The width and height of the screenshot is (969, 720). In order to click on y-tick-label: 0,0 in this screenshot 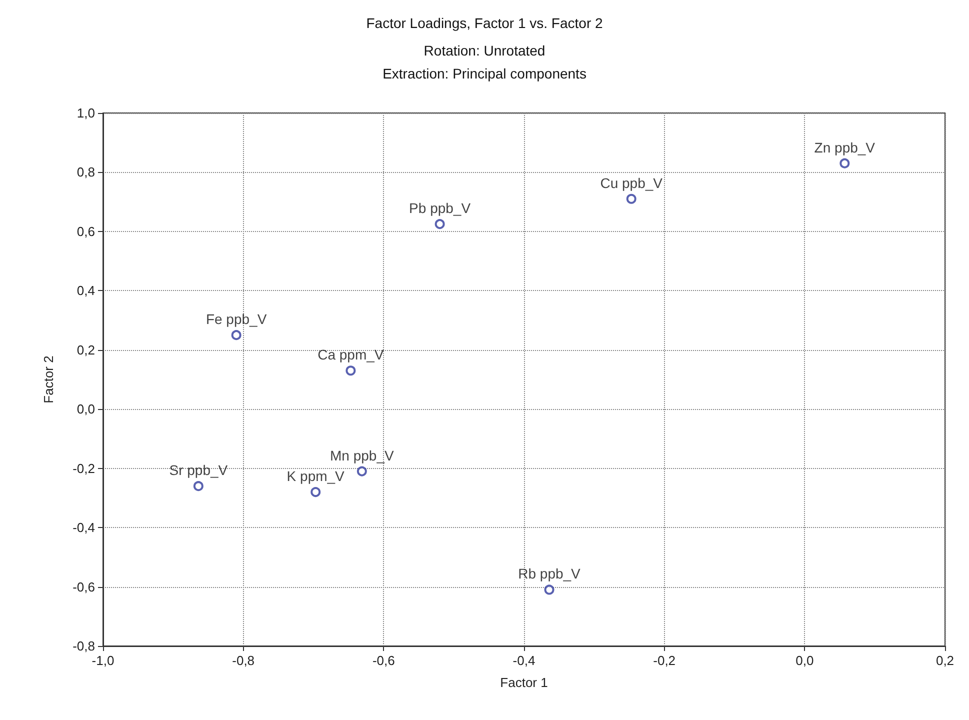, I will do `click(85, 409)`.